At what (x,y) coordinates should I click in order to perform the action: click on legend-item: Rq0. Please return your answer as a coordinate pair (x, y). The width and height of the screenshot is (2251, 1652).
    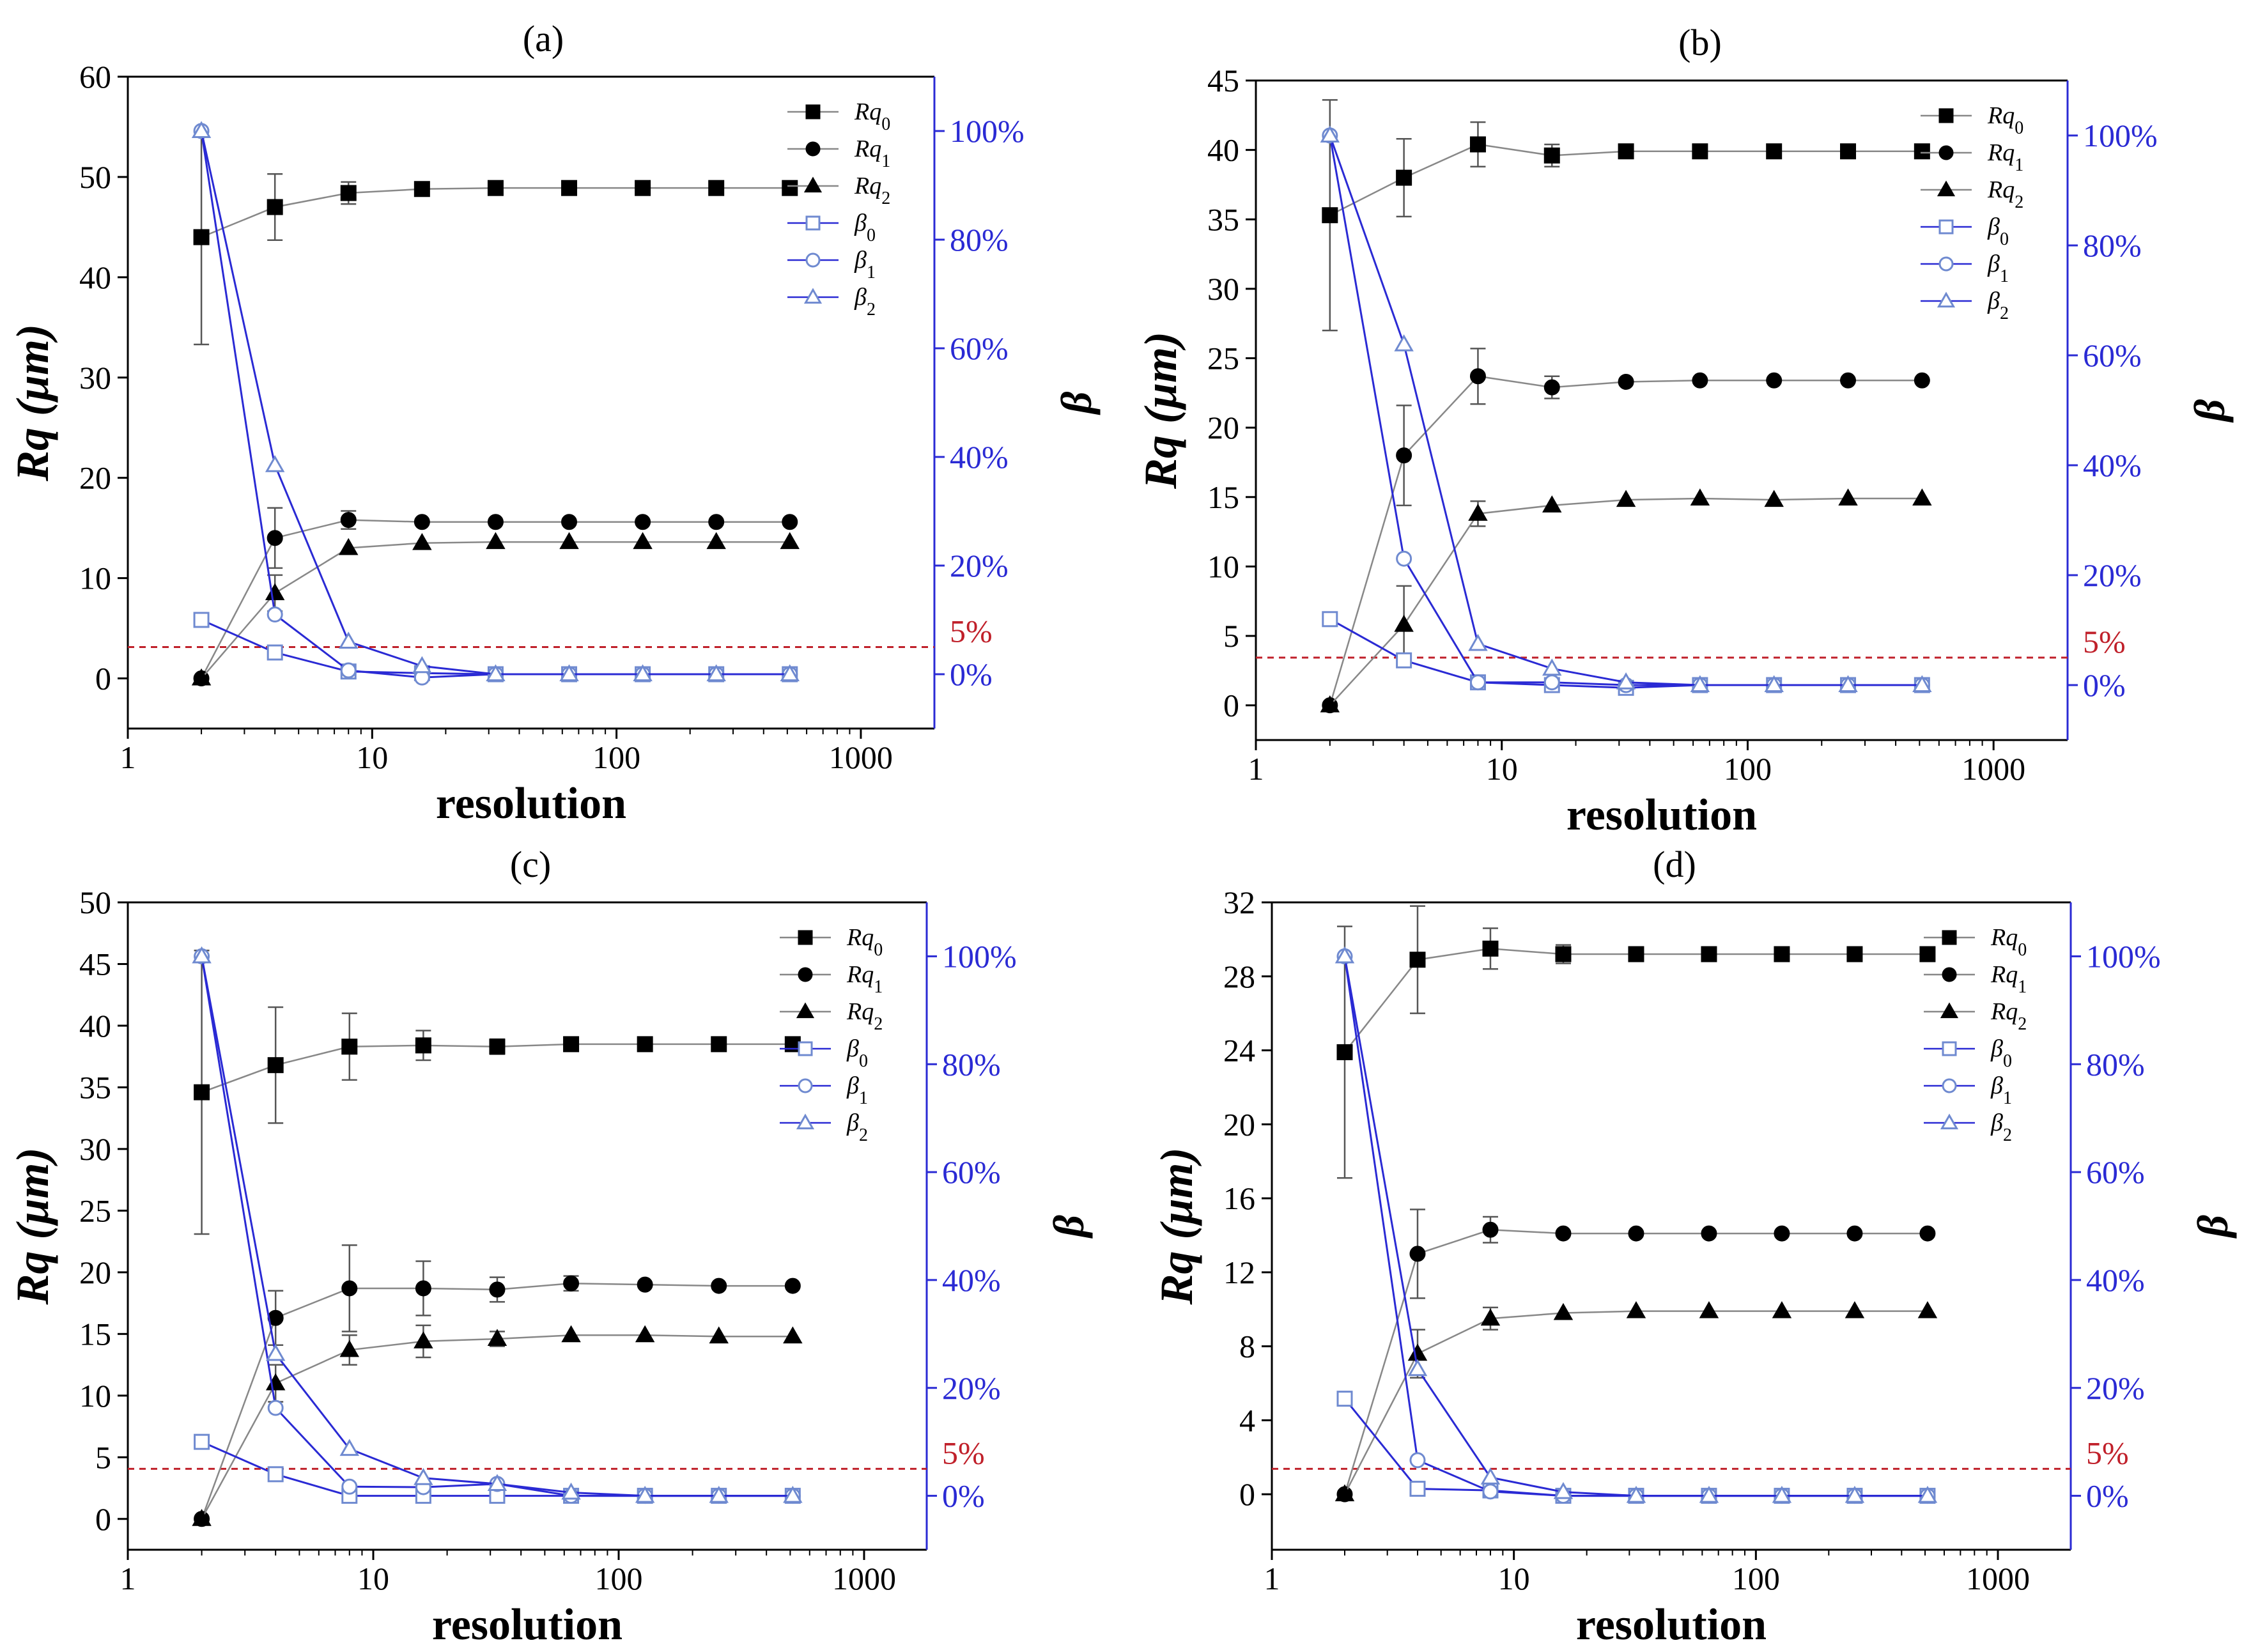
    Looking at the image, I should click on (1975, 942).